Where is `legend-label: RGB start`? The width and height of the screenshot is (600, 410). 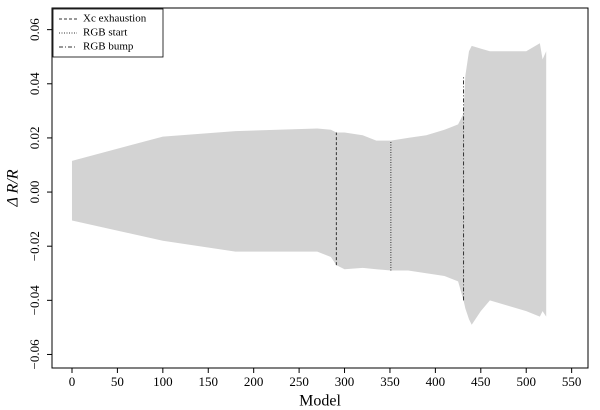 legend-label: RGB start is located at coordinates (105, 33).